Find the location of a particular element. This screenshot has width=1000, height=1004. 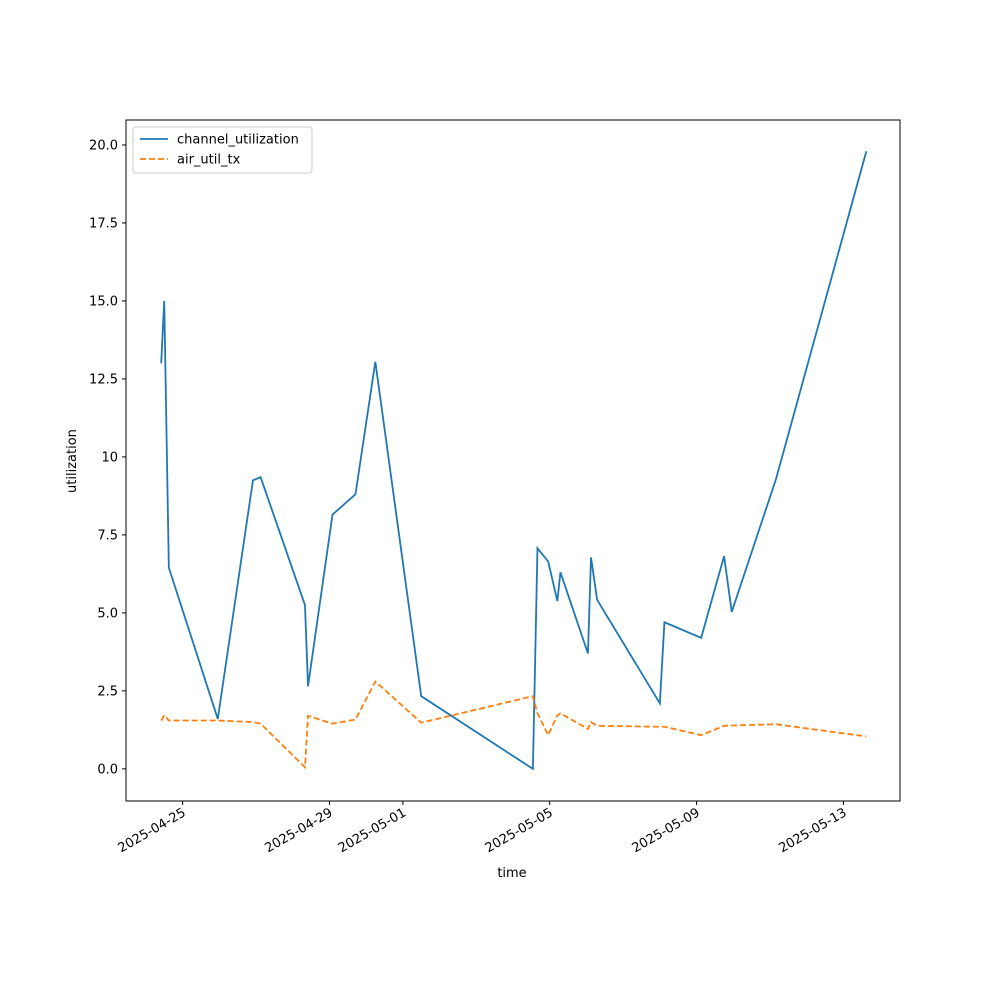

y-axis-label: utilization is located at coordinates (72, 461).